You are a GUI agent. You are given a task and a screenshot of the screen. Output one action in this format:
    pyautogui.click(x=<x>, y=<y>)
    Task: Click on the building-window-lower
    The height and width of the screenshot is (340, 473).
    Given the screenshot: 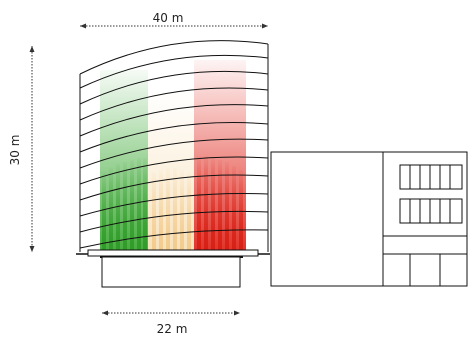 What is the action you would take?
    pyautogui.click(x=431, y=211)
    